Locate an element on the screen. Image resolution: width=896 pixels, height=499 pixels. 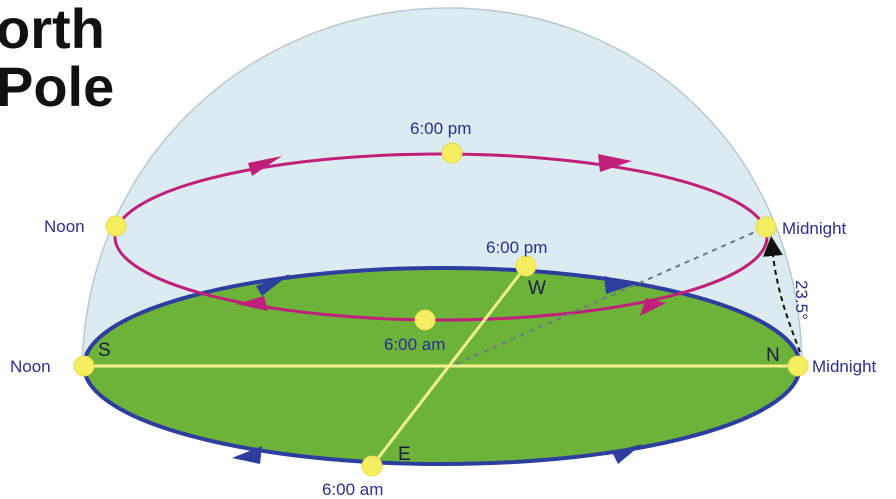
horizon-arrow-top-right is located at coordinates (620, 285).